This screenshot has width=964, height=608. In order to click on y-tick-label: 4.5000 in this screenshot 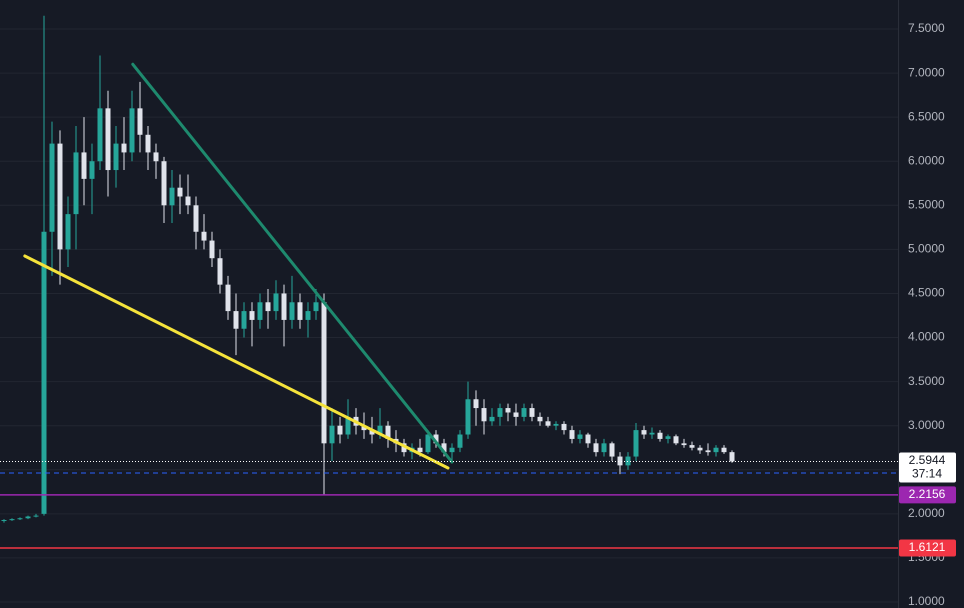, I will do `click(926, 293)`.